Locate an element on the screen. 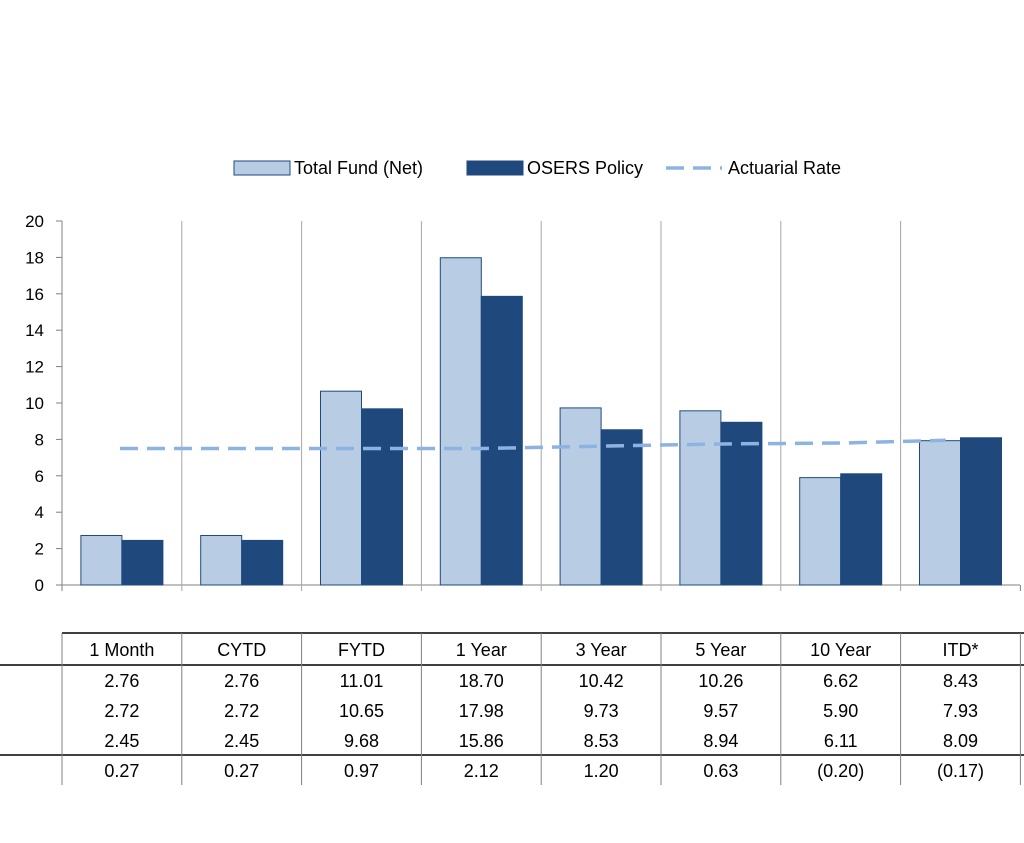 This screenshot has width=1024, height=843. y-tick-label: 16 is located at coordinates (34, 294).